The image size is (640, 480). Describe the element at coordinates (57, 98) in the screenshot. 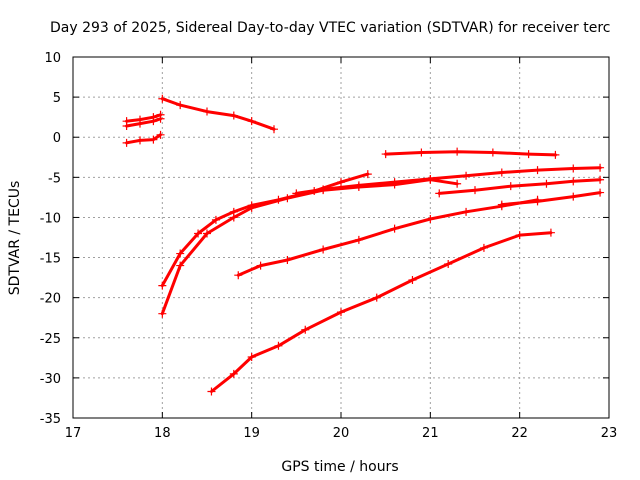

I see `y-tick-label: 5` at that location.